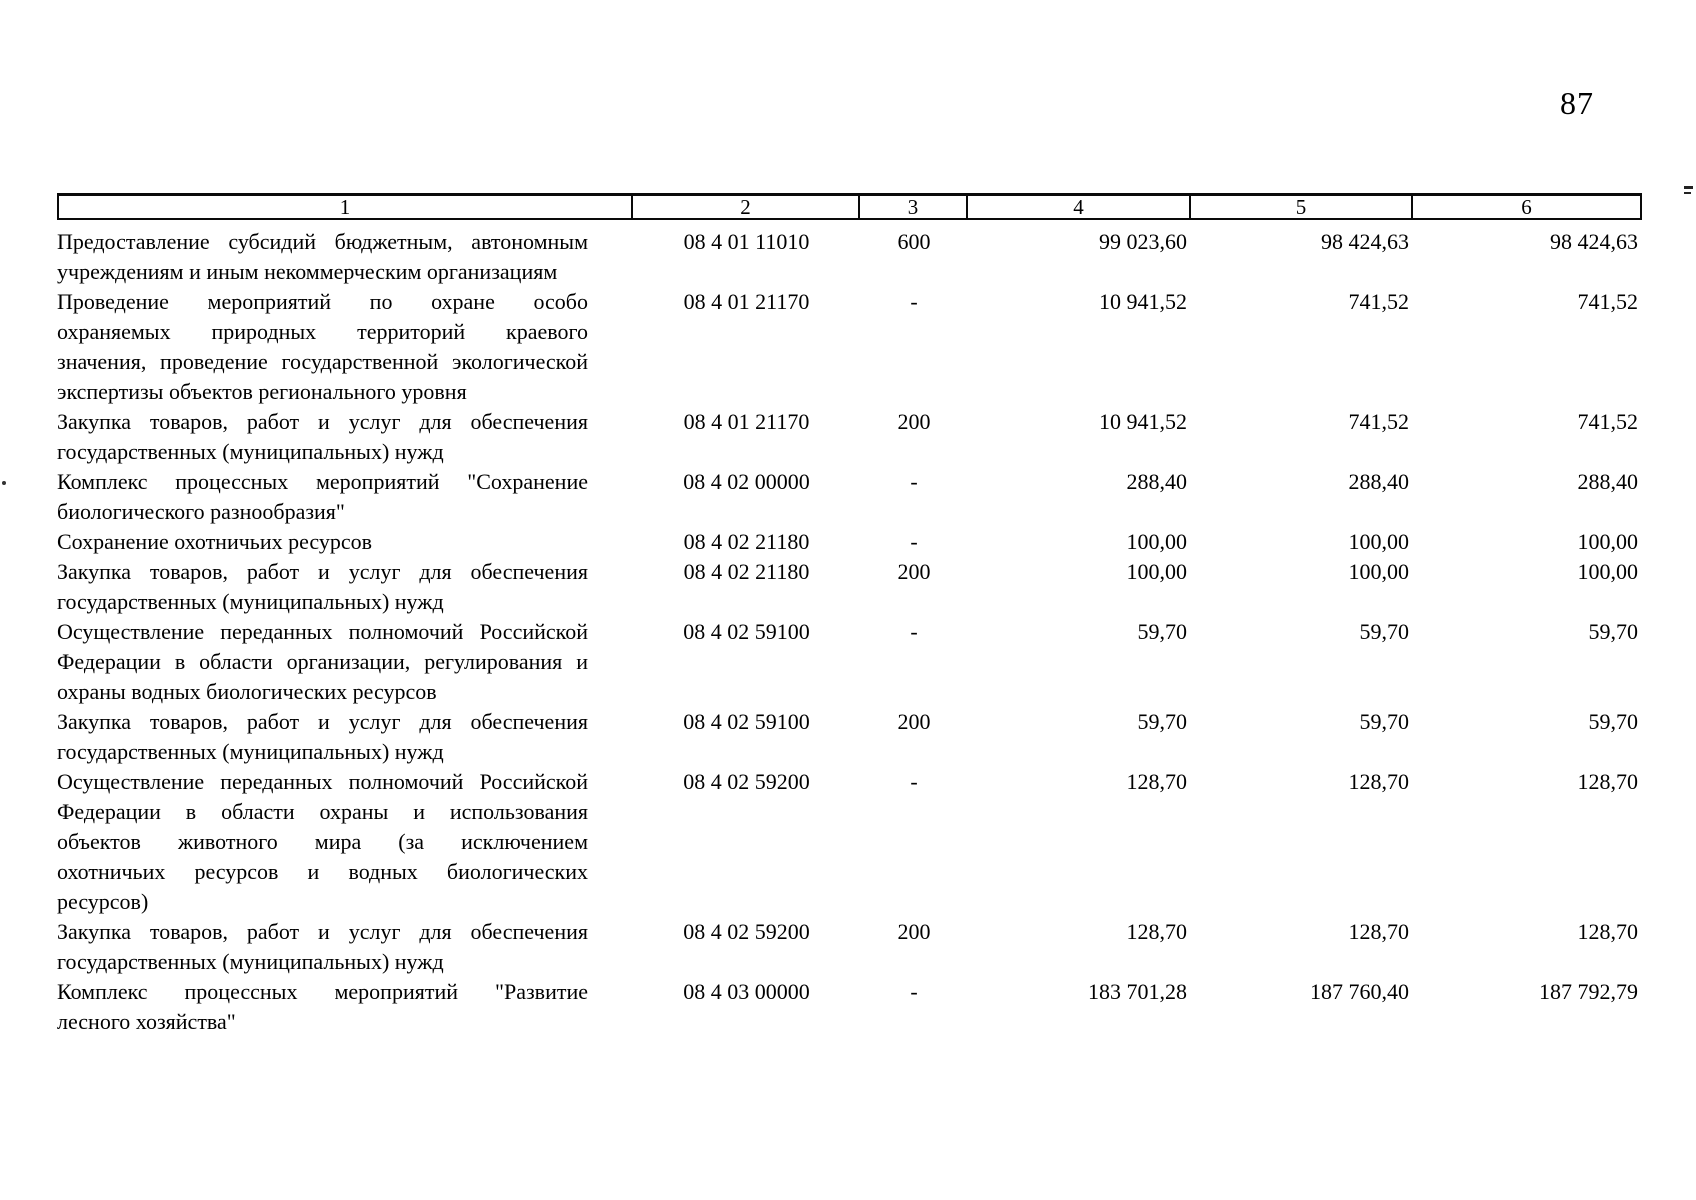  What do you see at coordinates (1162, 721) in the screenshot?
I see `amount-col4-cell: 59,70` at bounding box center [1162, 721].